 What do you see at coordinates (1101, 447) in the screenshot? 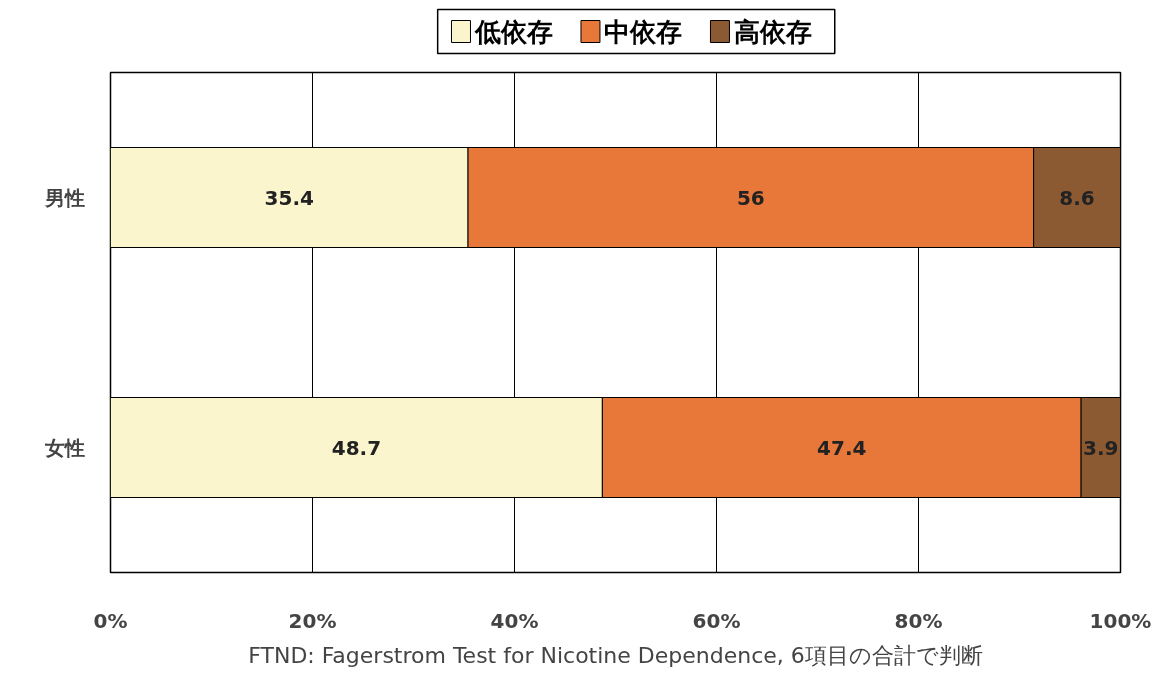
I see `data-label: 3.9` at bounding box center [1101, 447].